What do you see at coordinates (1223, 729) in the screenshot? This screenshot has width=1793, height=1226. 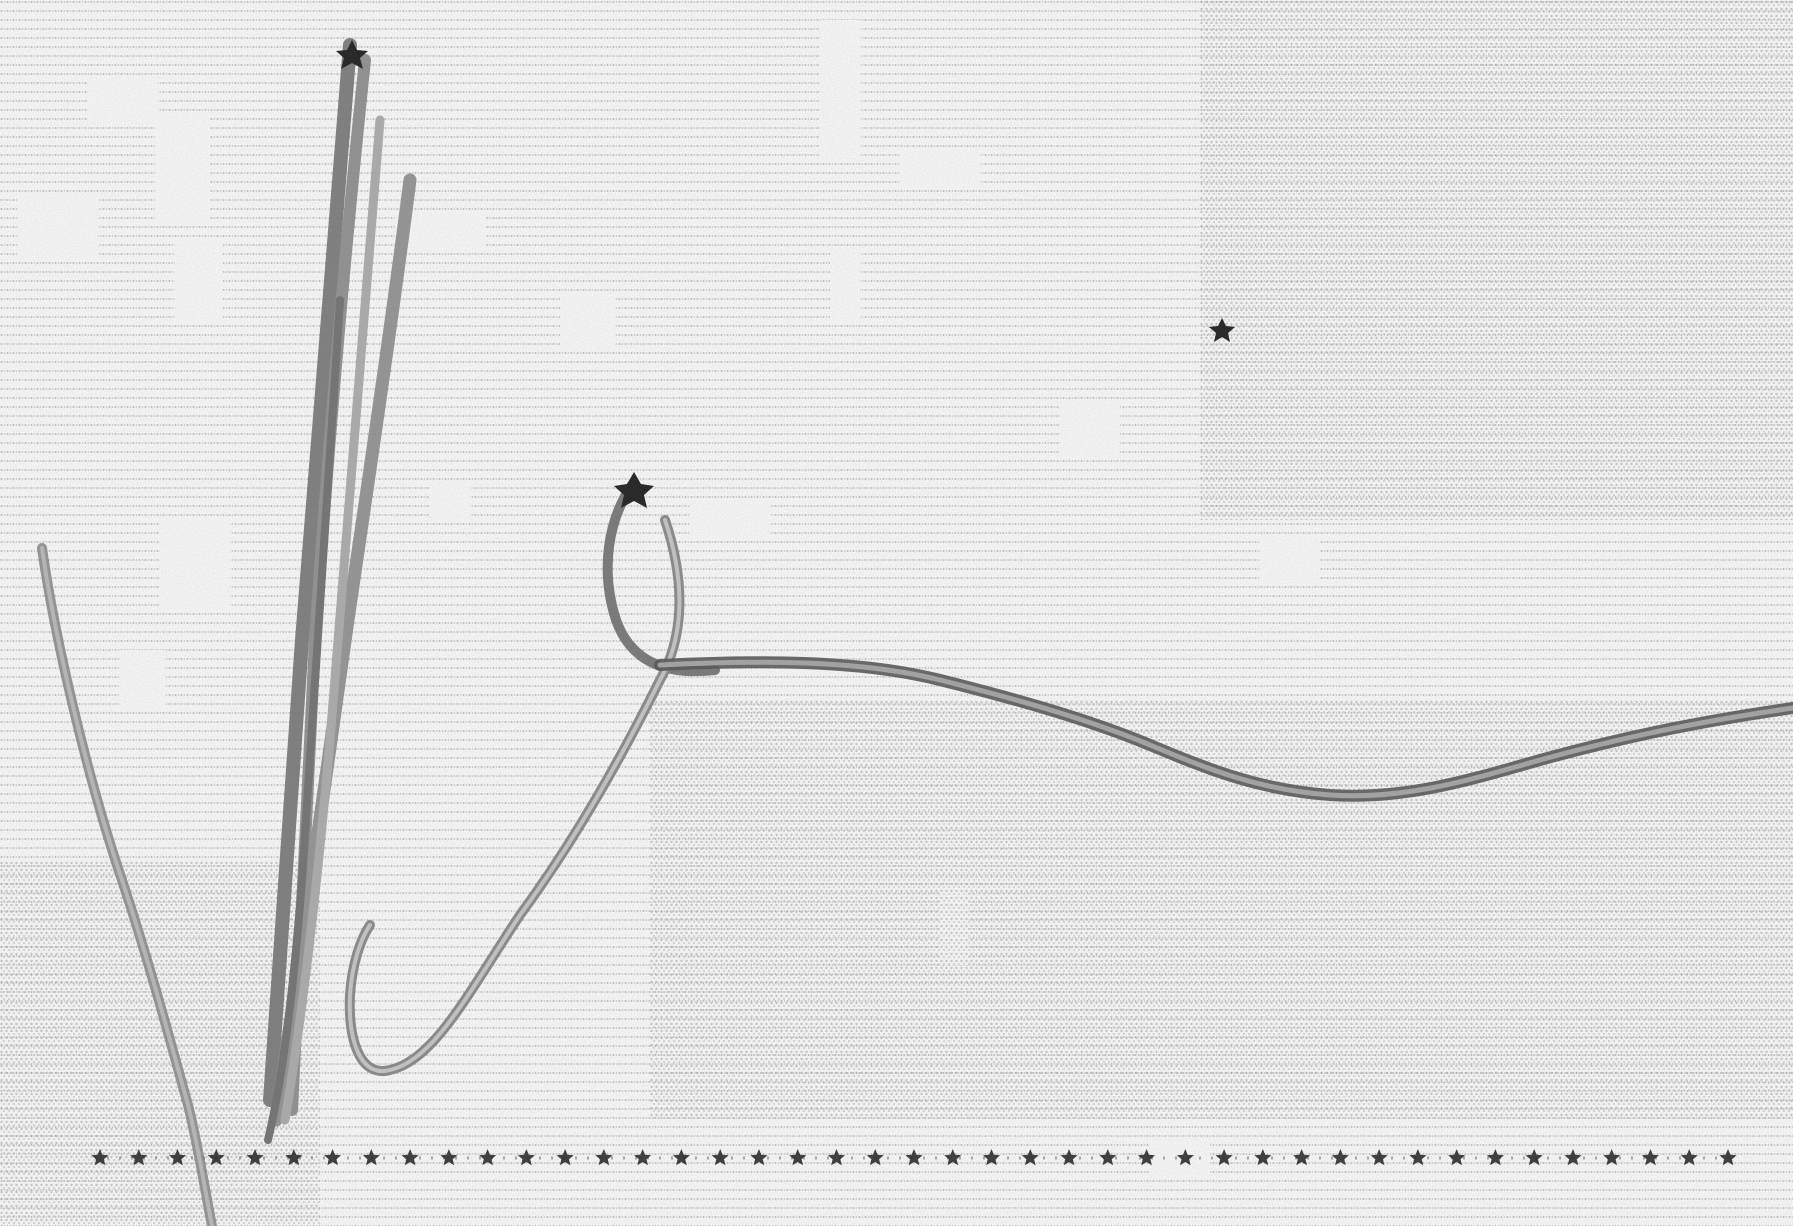 I see `long-wave-stroke` at bounding box center [1223, 729].